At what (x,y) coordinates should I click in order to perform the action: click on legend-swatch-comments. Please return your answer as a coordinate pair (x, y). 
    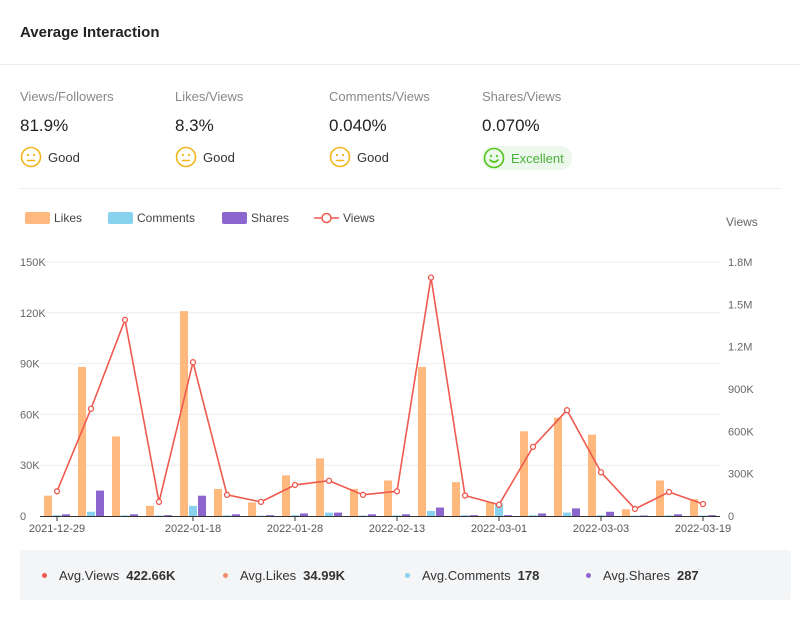
    Looking at the image, I should click on (120, 218).